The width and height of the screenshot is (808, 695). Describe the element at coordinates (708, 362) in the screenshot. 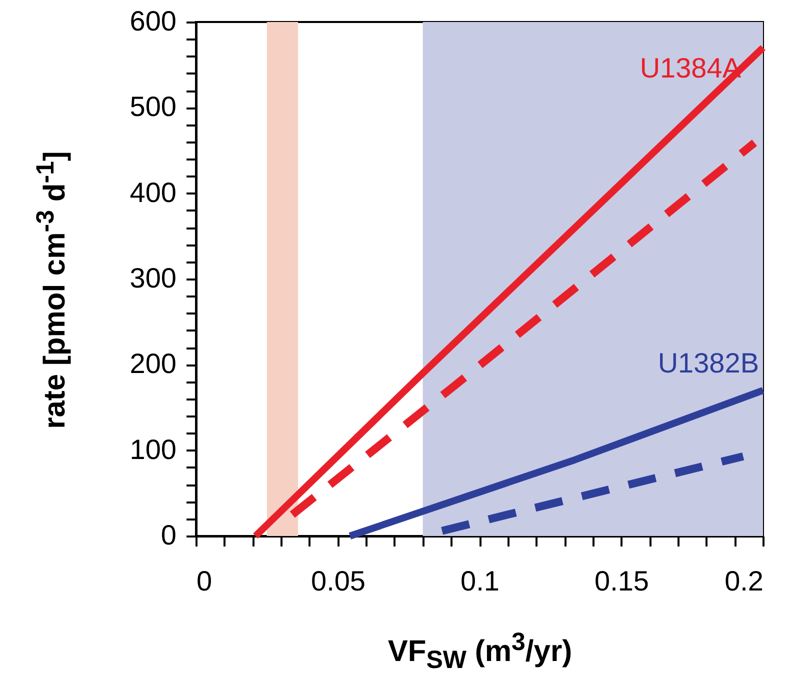

I see `series-label: U1382B` at that location.